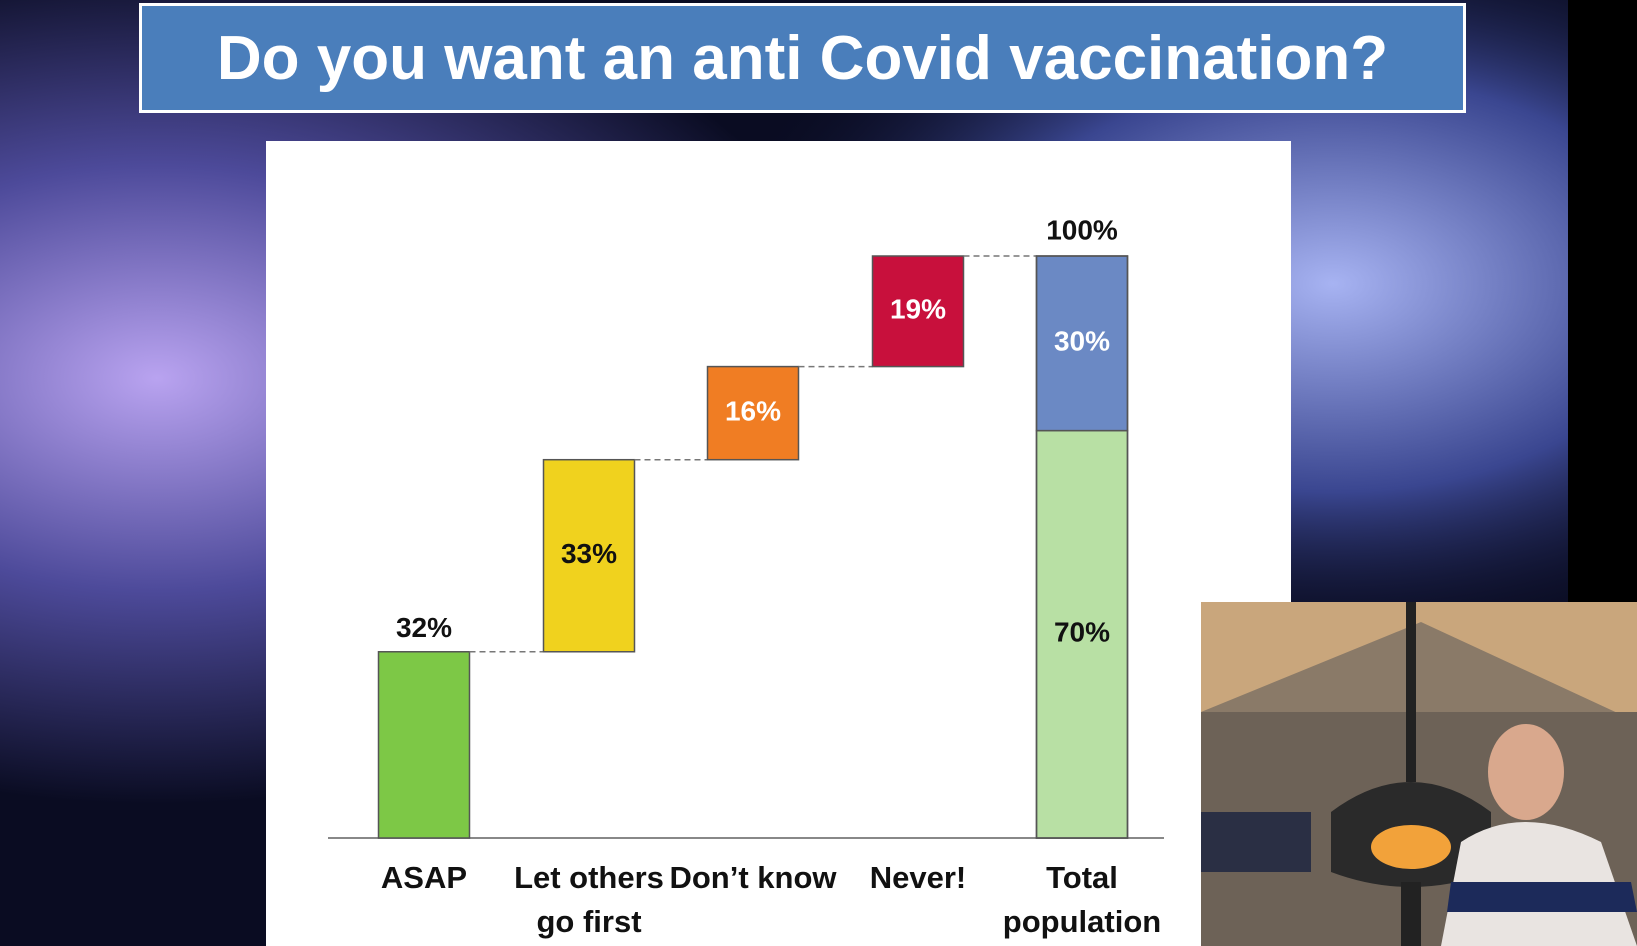  Describe the element at coordinates (1082, 547) in the screenshot. I see `total-bar` at that location.